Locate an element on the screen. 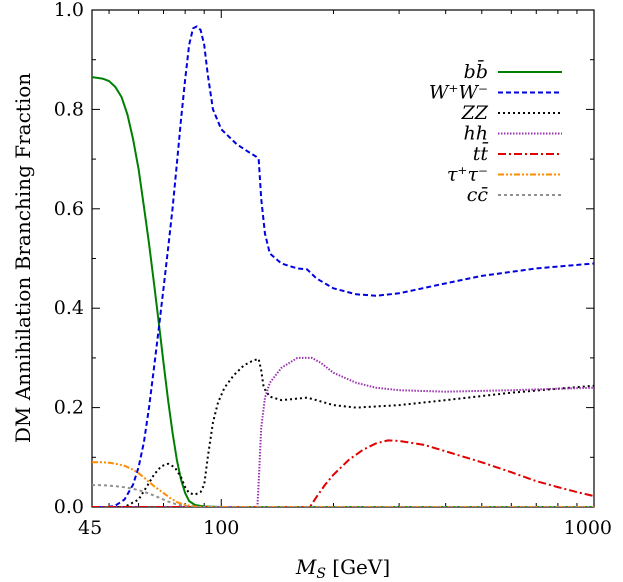 The image size is (623, 582). legend-label-2: ZZ is located at coordinates (475, 113).